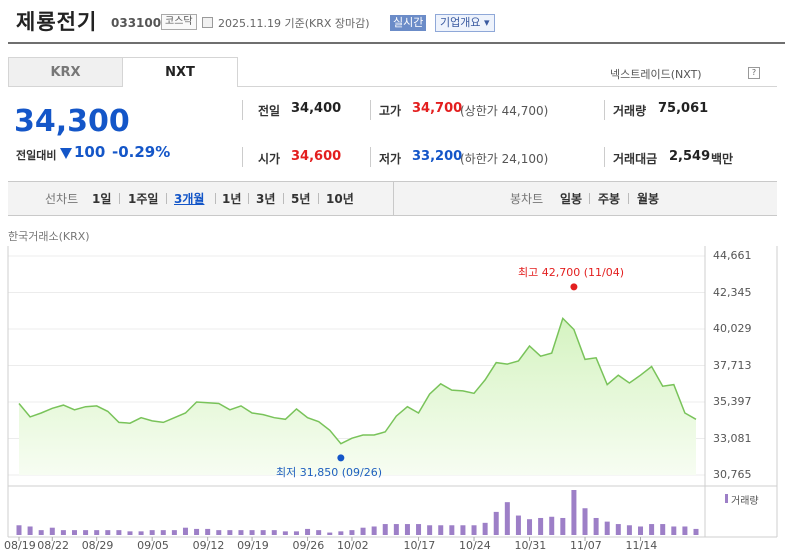 The height and width of the screenshot is (555, 785). What do you see at coordinates (732, 474) in the screenshot?
I see `y-tick-label: 30,765` at bounding box center [732, 474].